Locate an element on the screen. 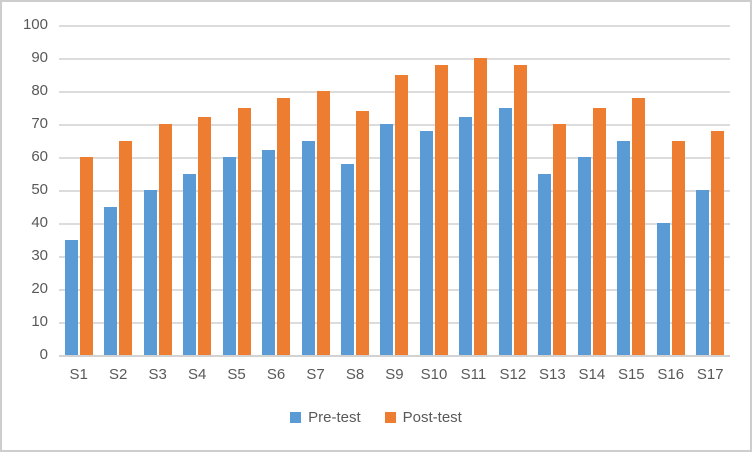 Image resolution: width=752 pixels, height=452 pixels. bar-pre-test-s9 is located at coordinates (387, 239).